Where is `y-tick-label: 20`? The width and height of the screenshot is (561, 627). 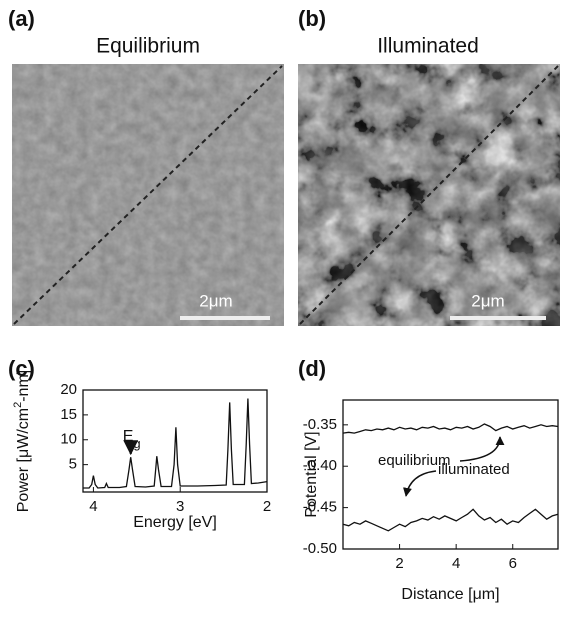
y-tick-label: 20 is located at coordinates (68, 389).